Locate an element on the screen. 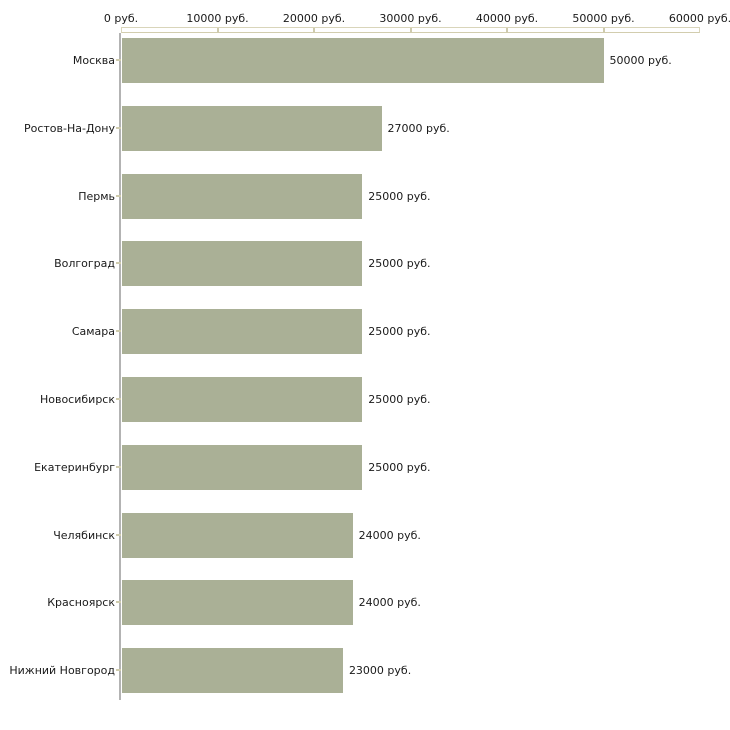 The width and height of the screenshot is (730, 730). category-label: Новосибирск is located at coordinates (77, 399).